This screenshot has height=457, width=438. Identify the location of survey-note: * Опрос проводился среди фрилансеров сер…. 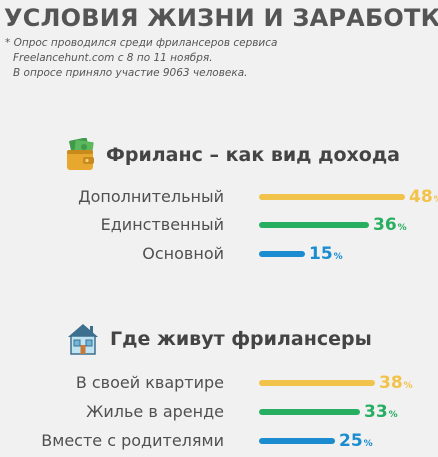
(141, 58).